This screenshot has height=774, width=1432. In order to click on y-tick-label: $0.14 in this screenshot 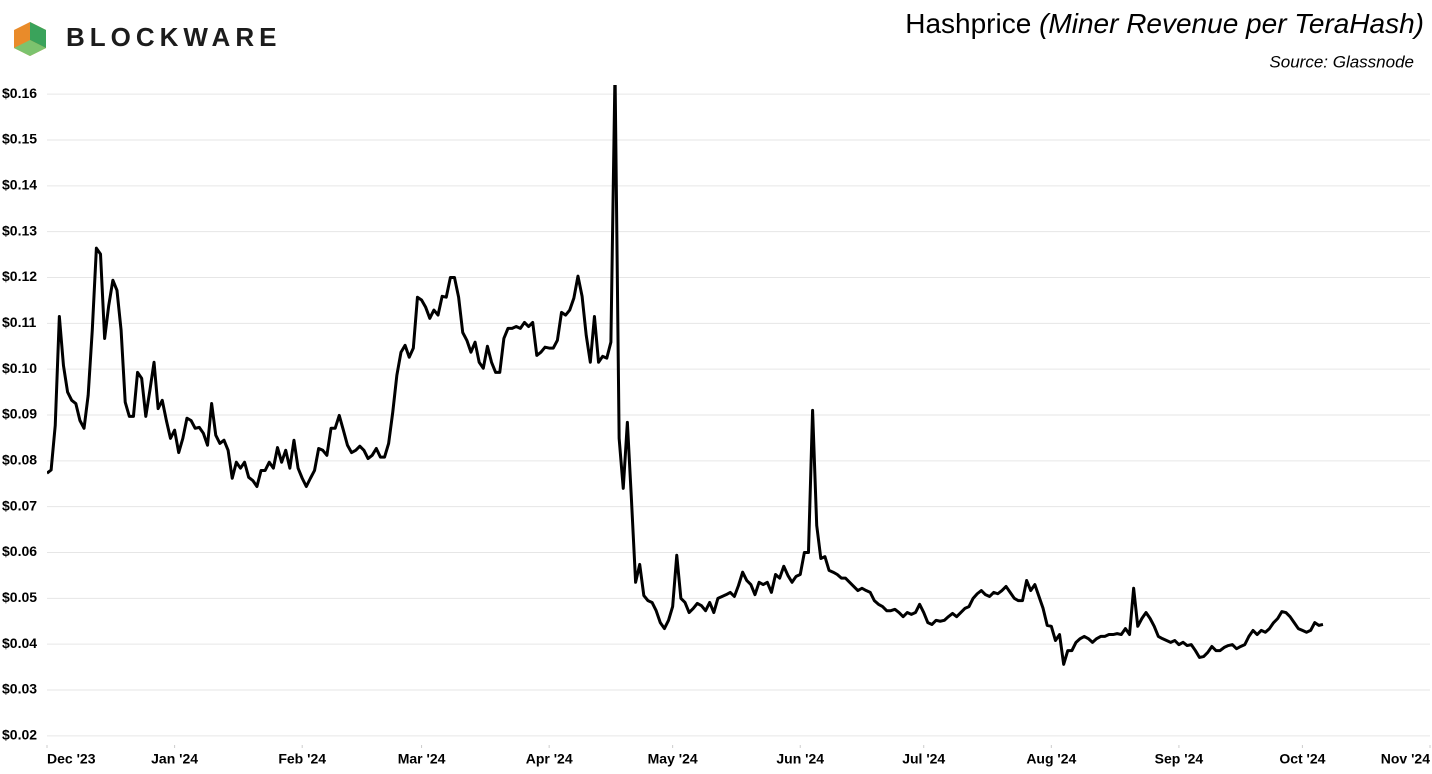, I will do `click(19, 185)`.